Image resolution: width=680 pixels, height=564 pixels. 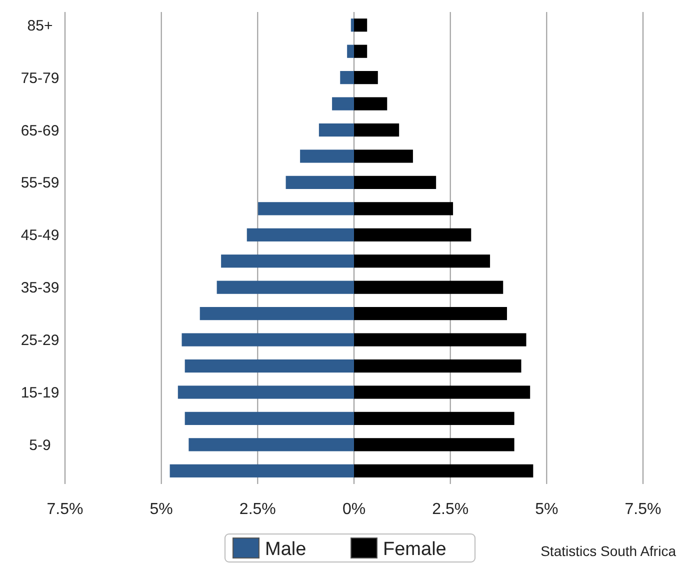 I want to click on y-tick-label: 85+, so click(x=40, y=25).